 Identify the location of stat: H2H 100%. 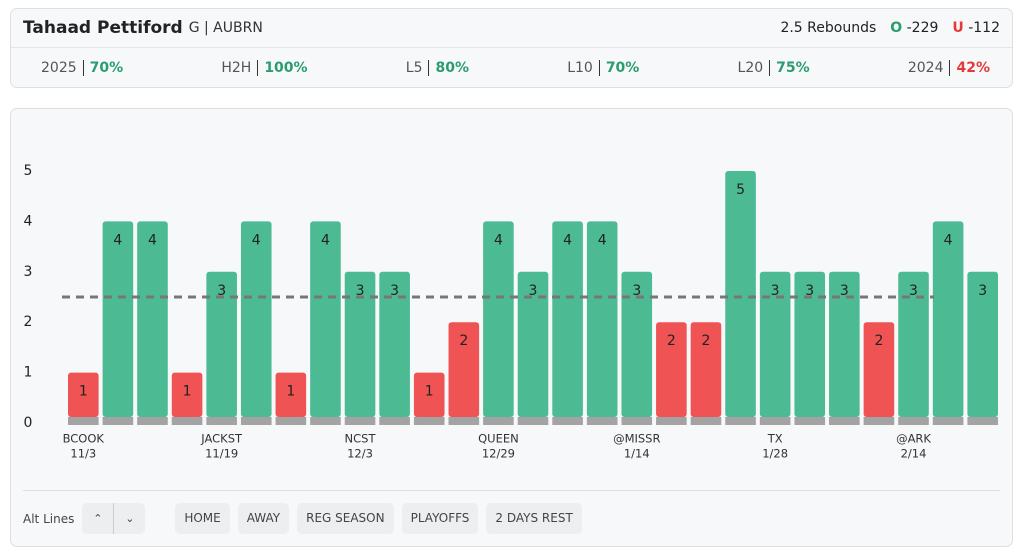
(264, 68).